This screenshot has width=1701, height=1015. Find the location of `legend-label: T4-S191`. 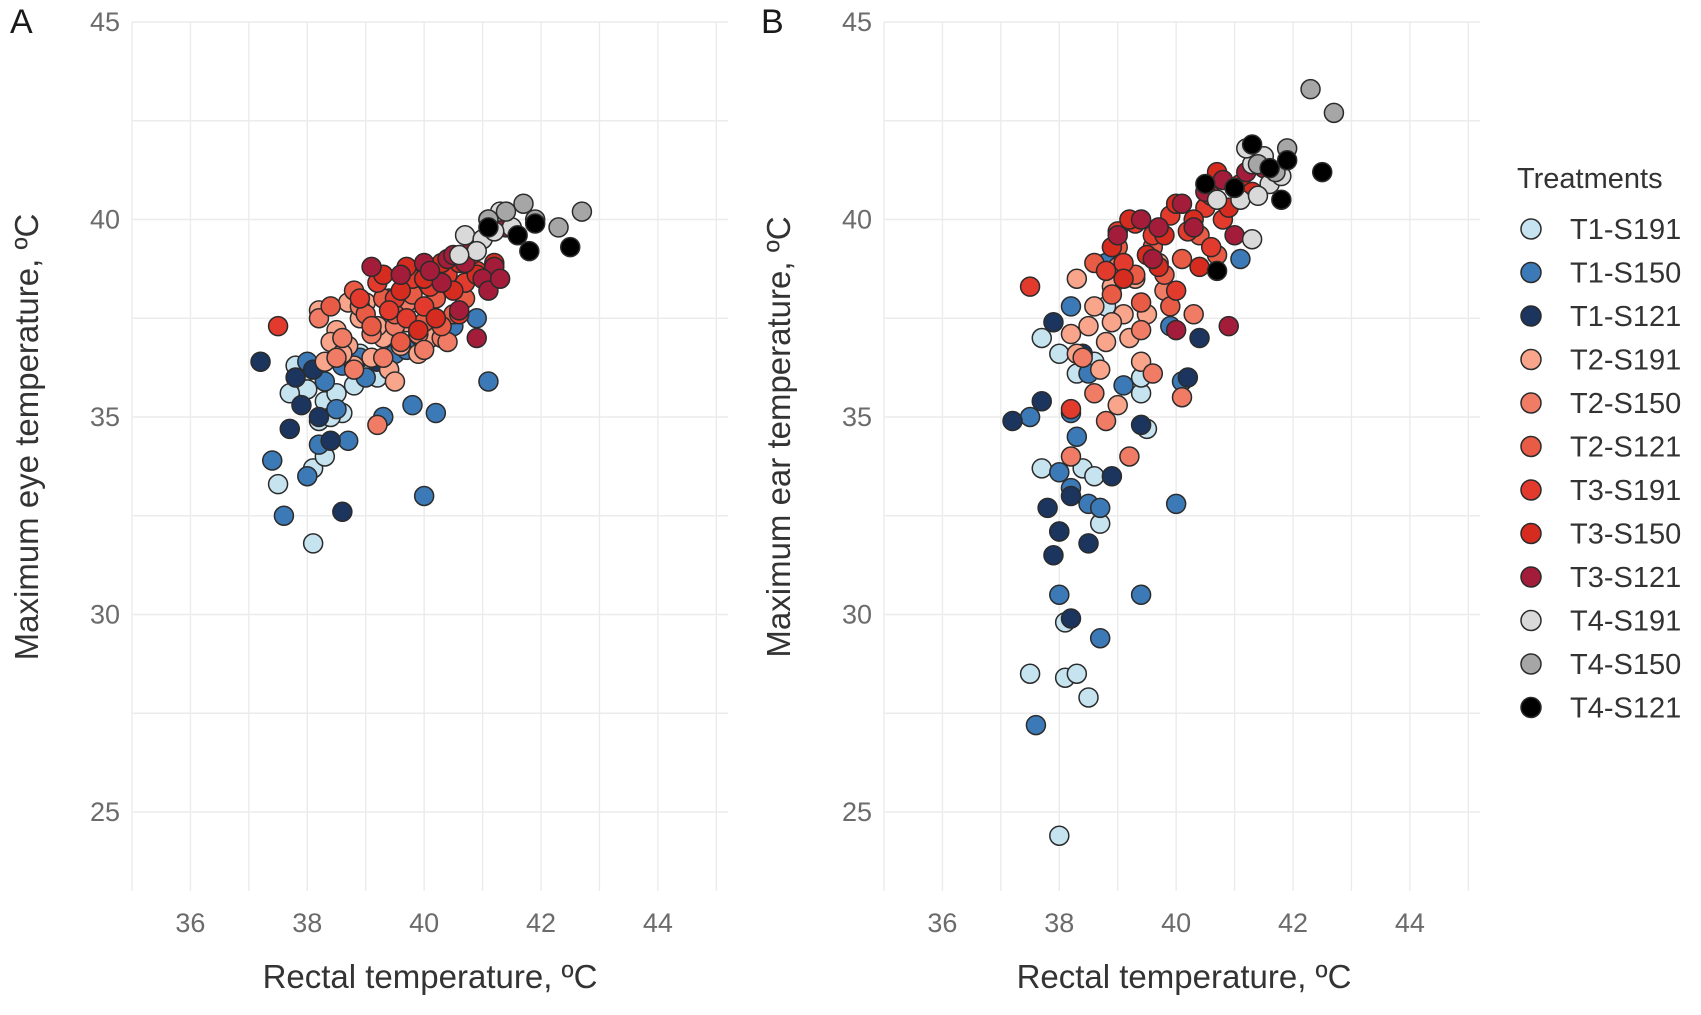

legend-label: T4-S191 is located at coordinates (1625, 622).